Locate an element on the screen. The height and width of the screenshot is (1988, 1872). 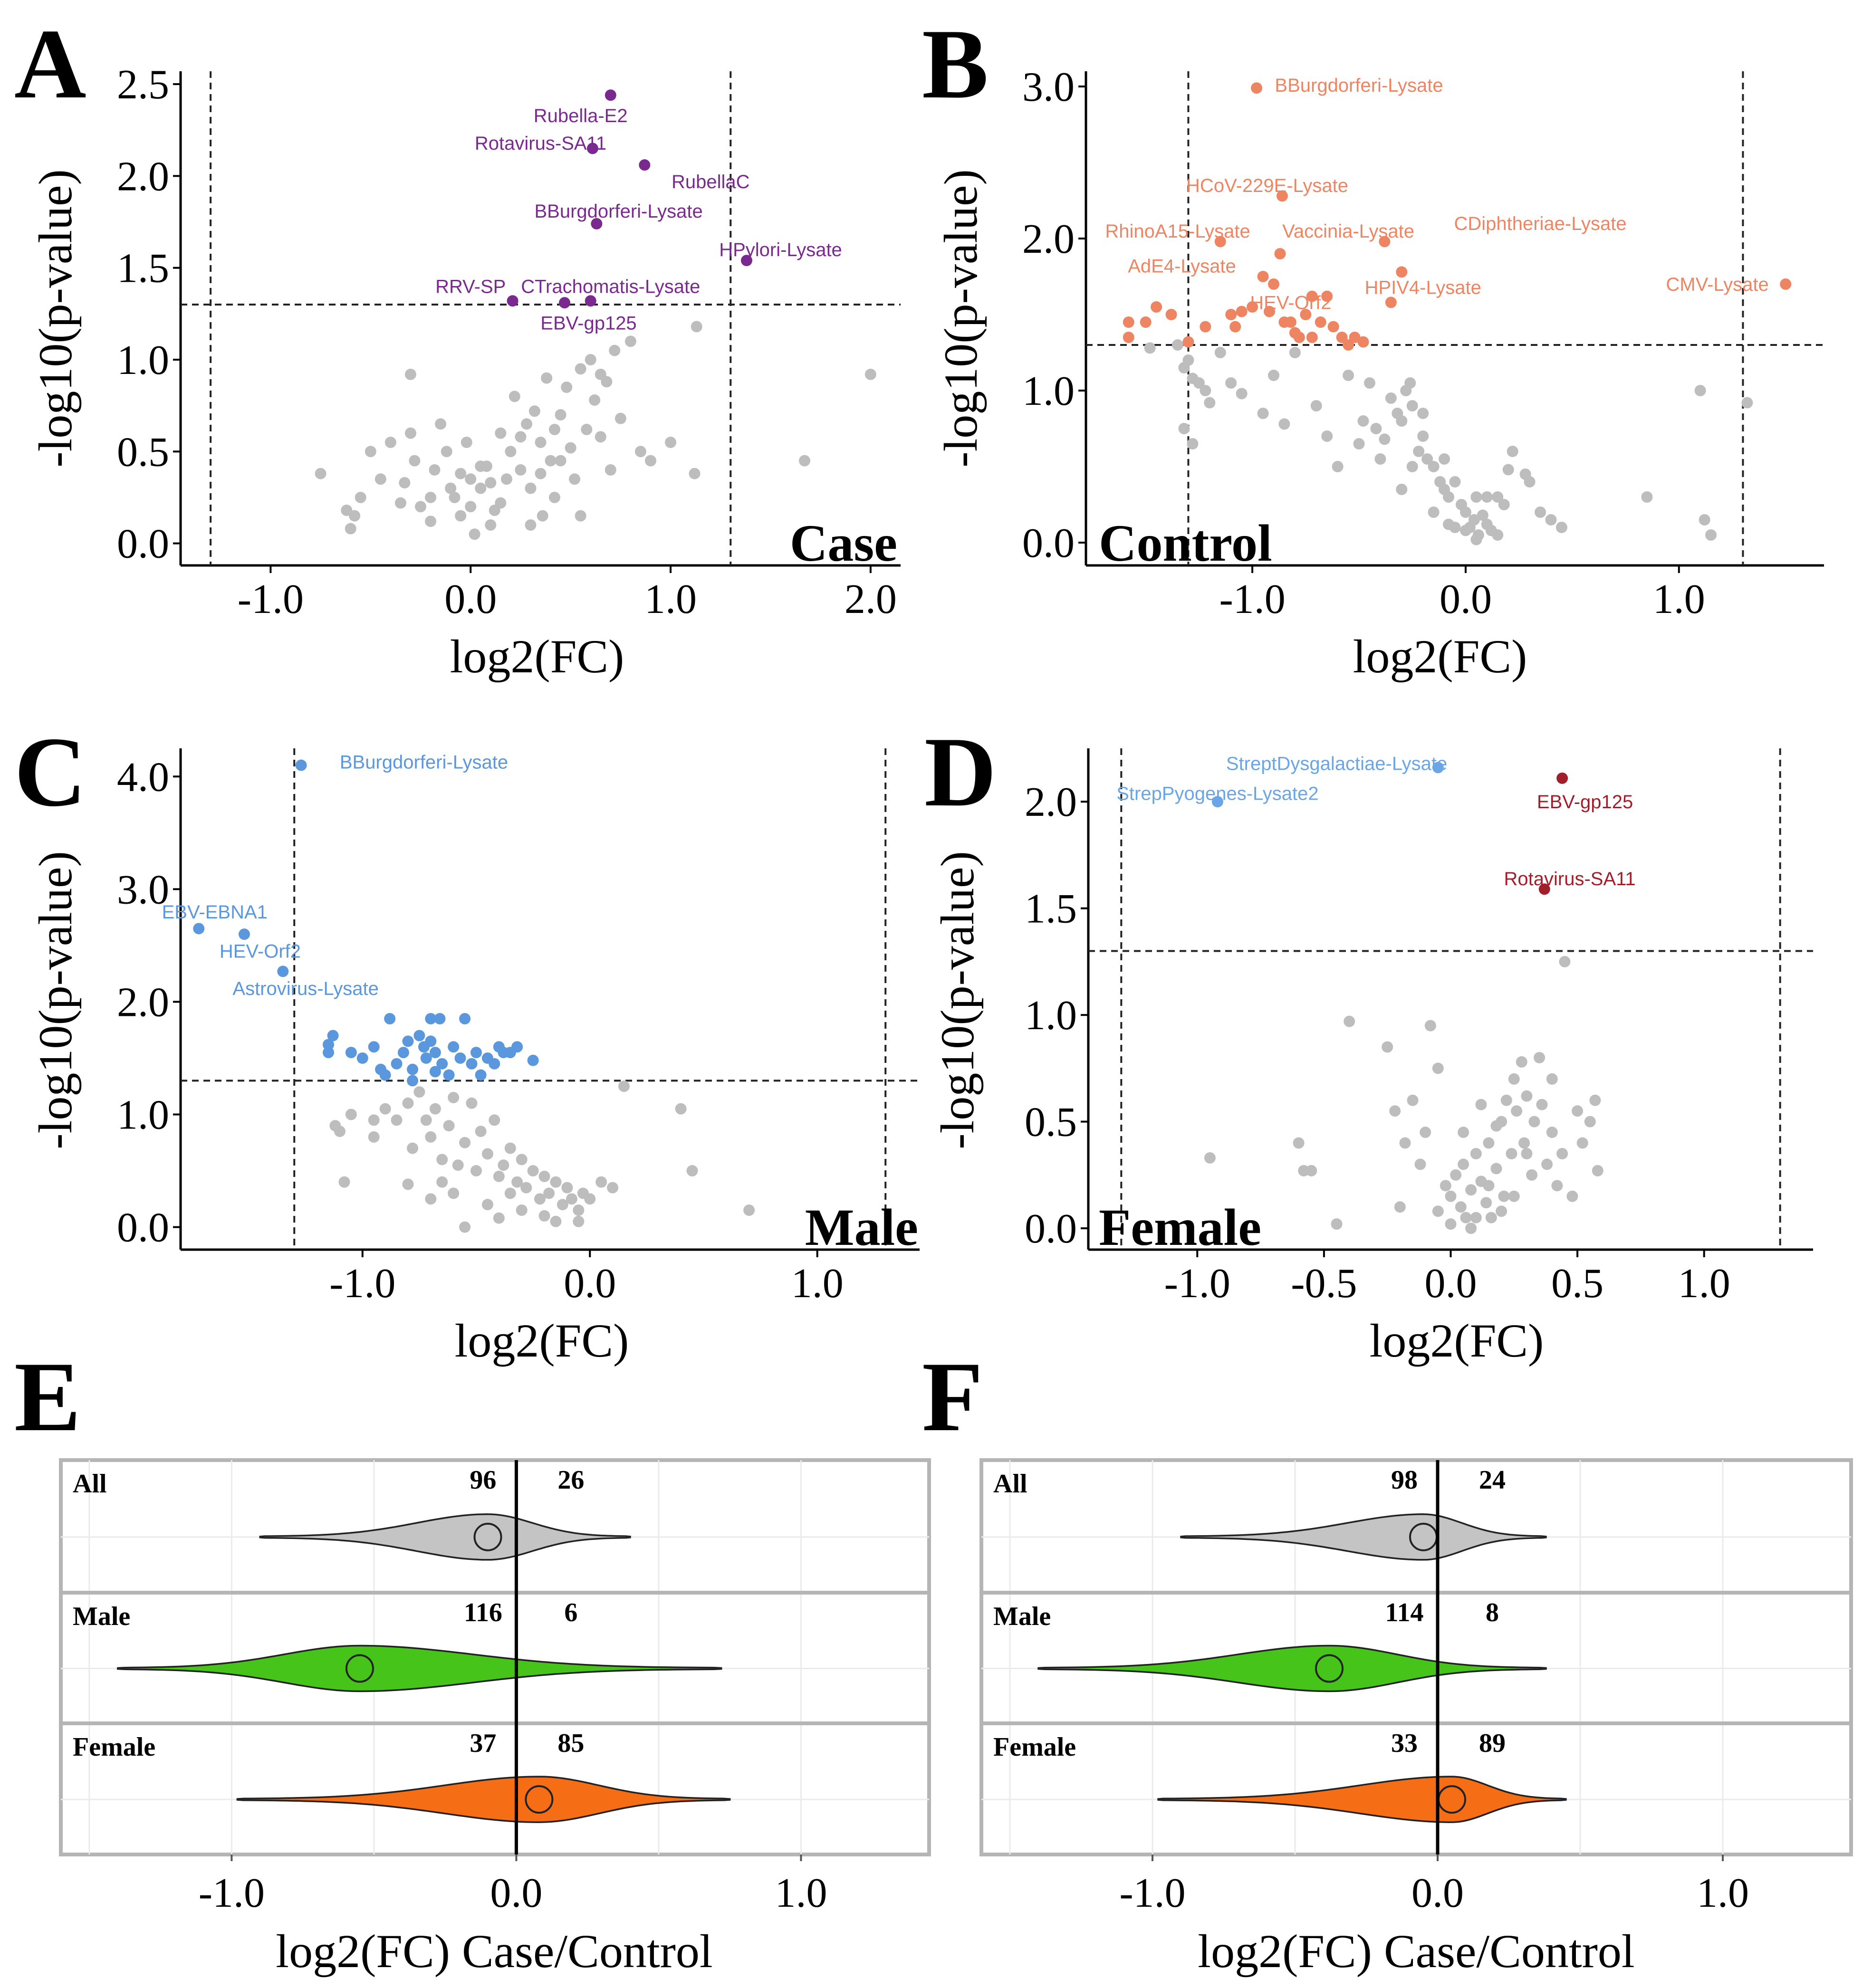
y-tick-label: 2.0 is located at coordinates (143, 176).